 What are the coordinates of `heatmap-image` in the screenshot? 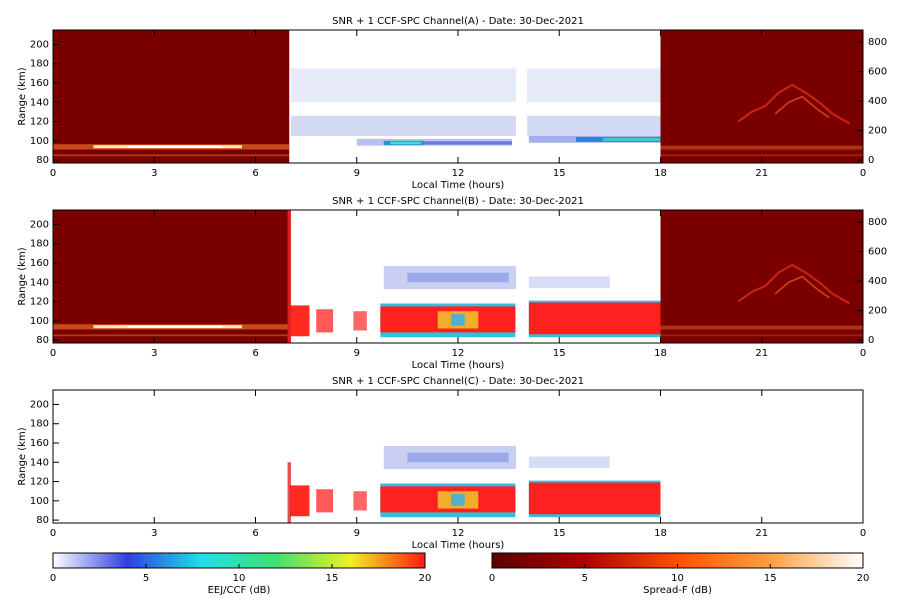 It's located at (474, 456).